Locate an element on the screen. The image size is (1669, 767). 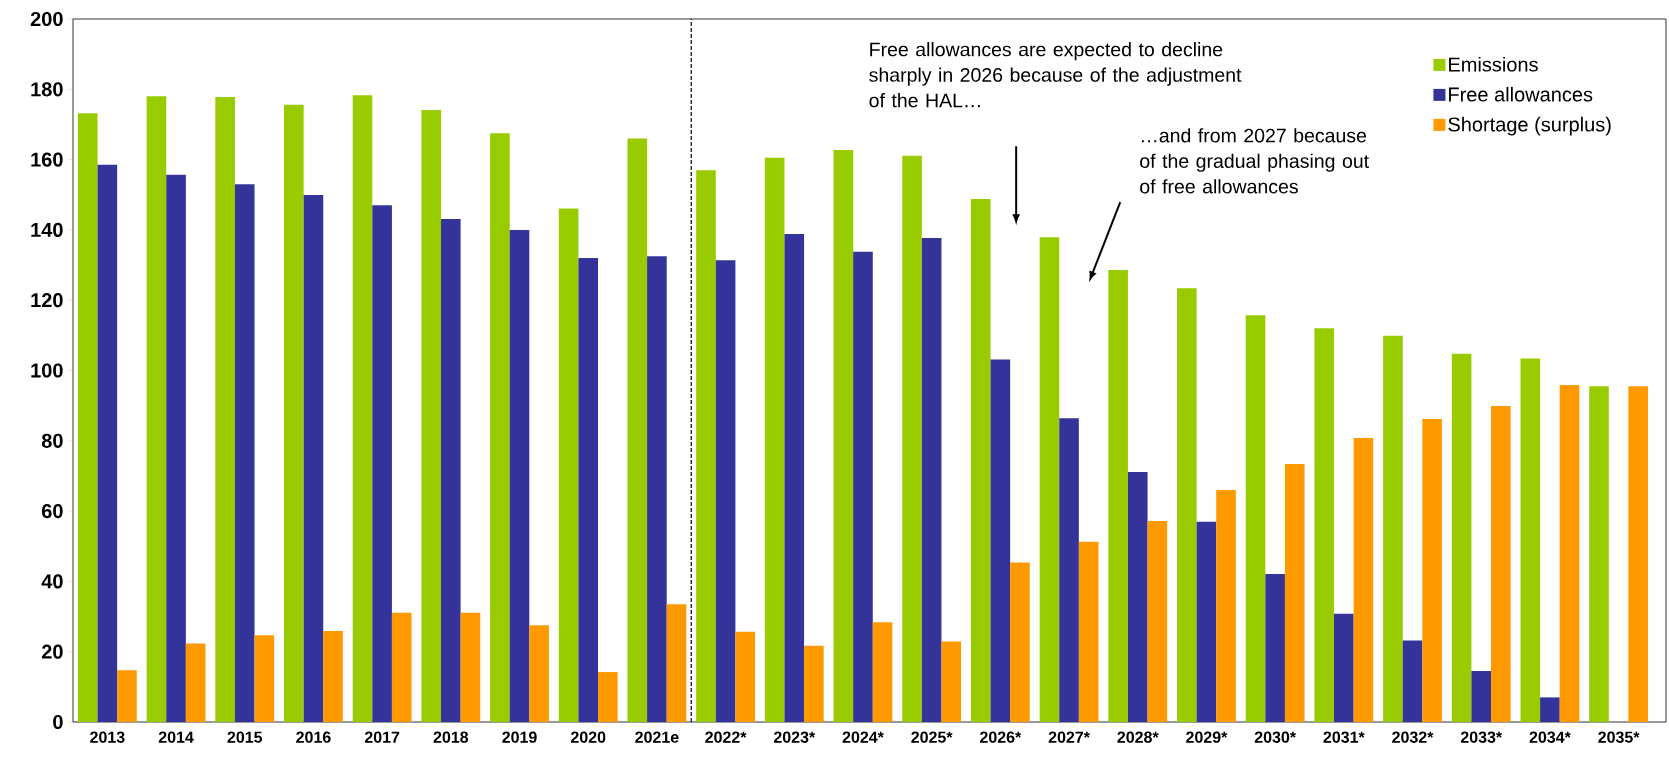
x-tick-label: 2032* is located at coordinates (1413, 737).